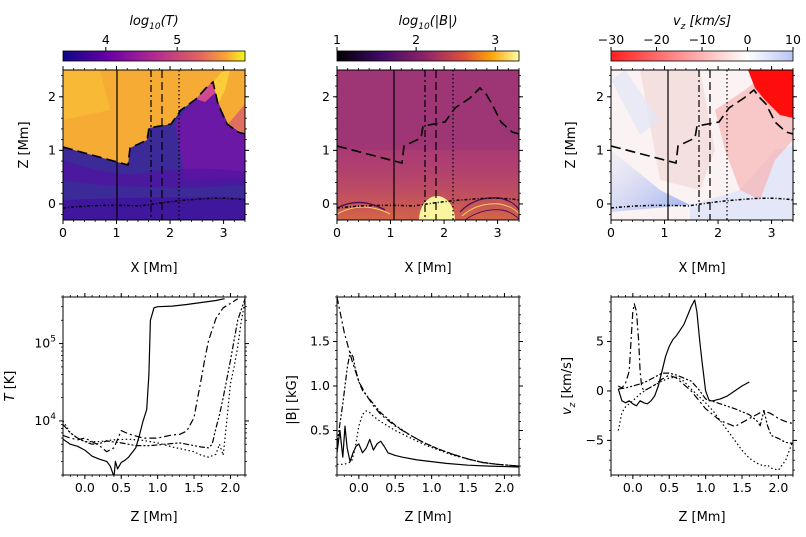 This screenshot has height=537, width=806. Describe the element at coordinates (611, 39) in the screenshot. I see `colorbar-tick-label: −30` at that location.